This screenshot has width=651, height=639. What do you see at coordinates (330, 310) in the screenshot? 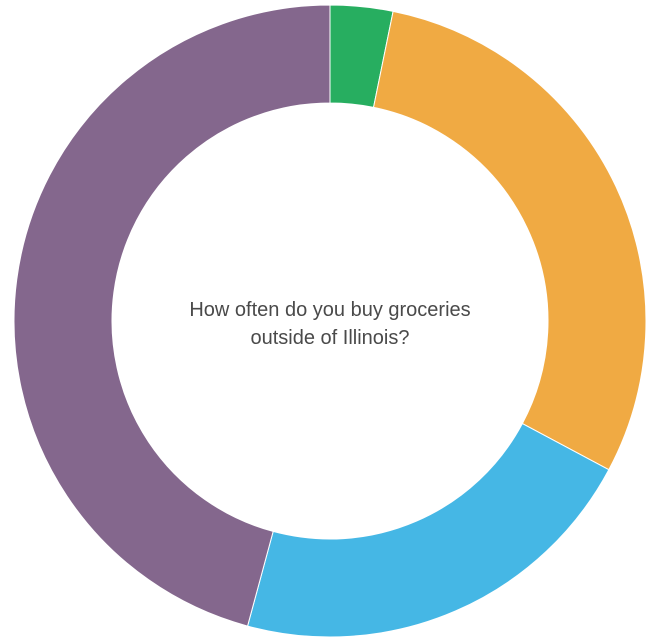
I see `chart-title-line-1: How often do you buy groceries` at bounding box center [330, 310].